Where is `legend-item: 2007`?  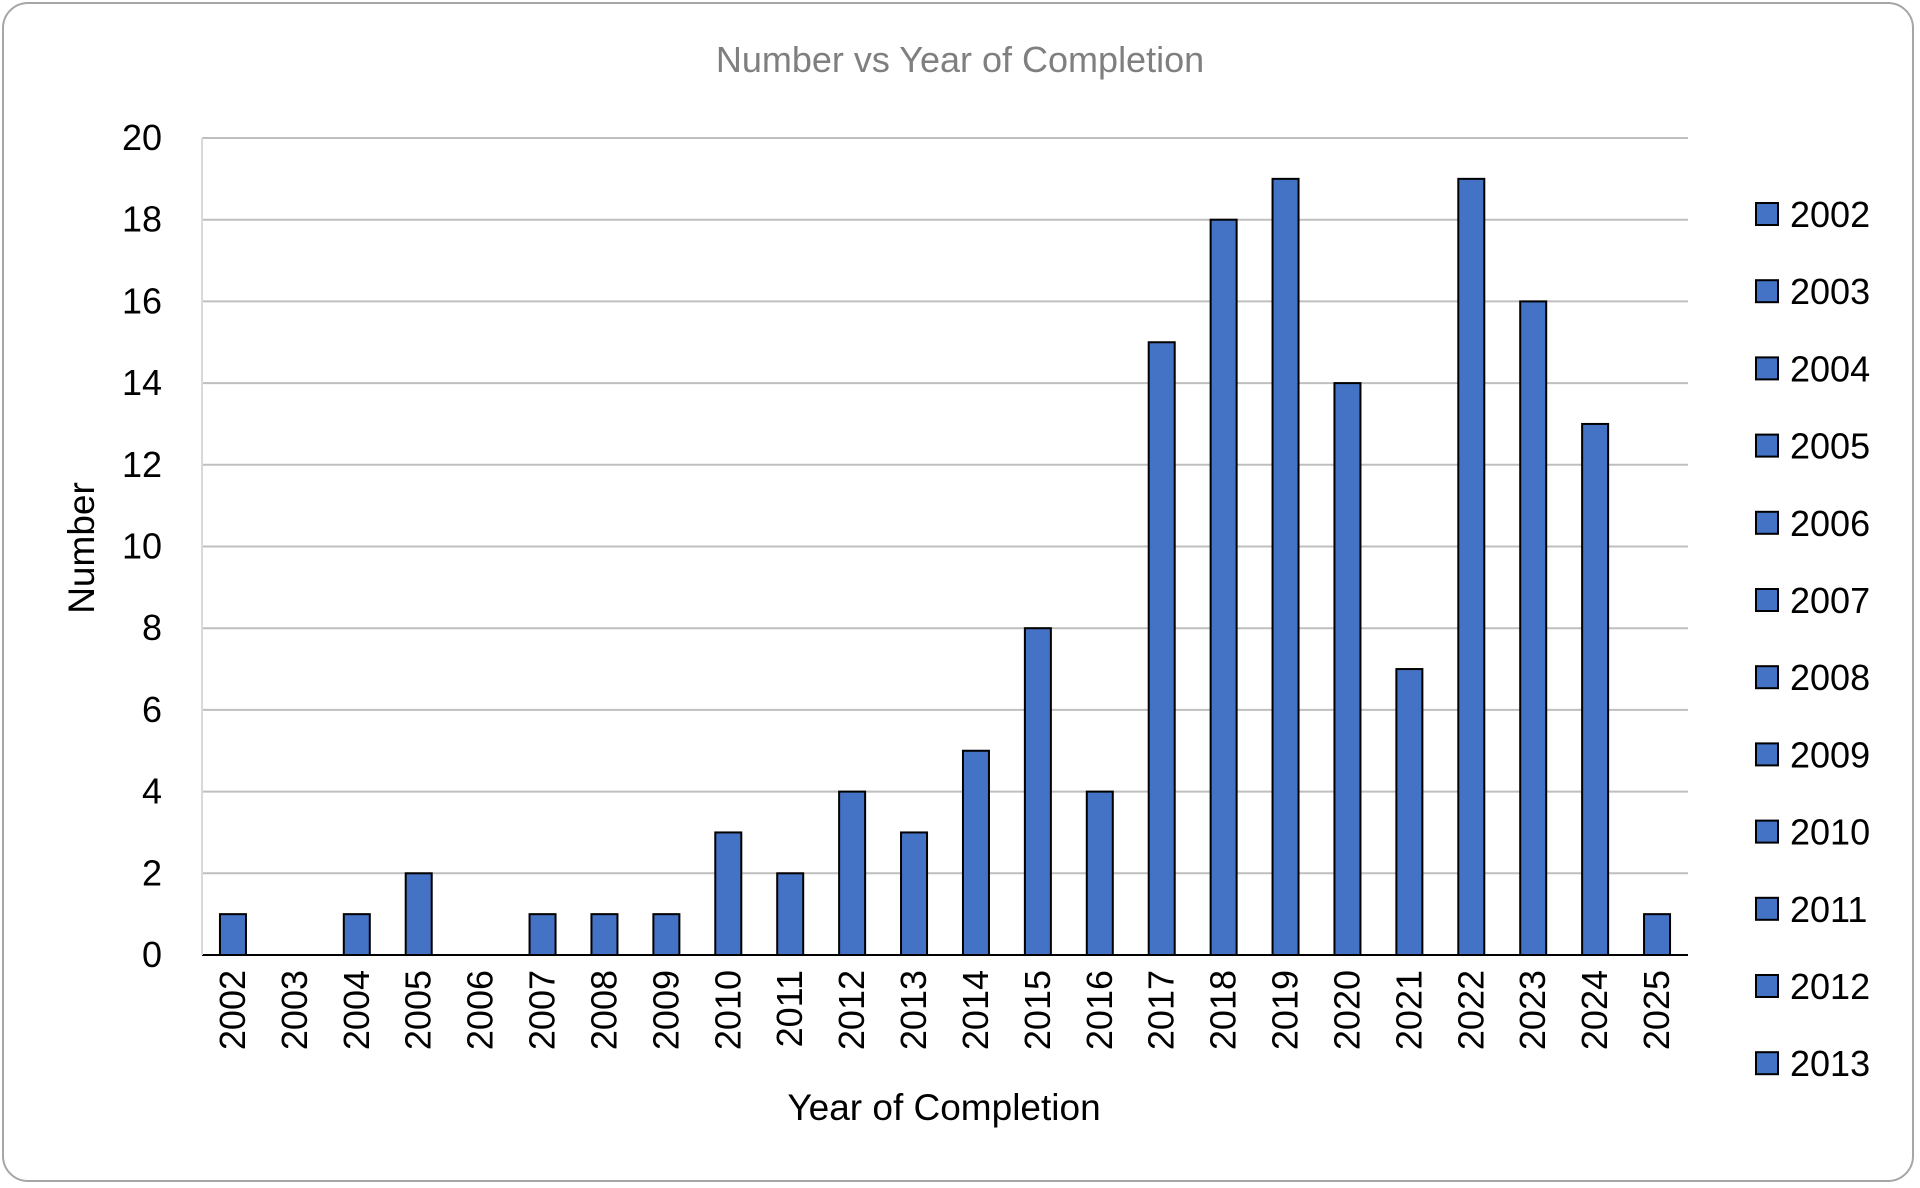 legend-item: 2007 is located at coordinates (1812, 600).